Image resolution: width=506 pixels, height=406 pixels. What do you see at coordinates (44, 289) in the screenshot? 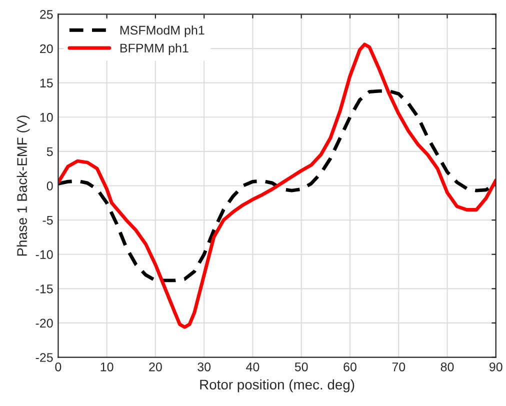
I see `y-tick-label: -15` at bounding box center [44, 289].